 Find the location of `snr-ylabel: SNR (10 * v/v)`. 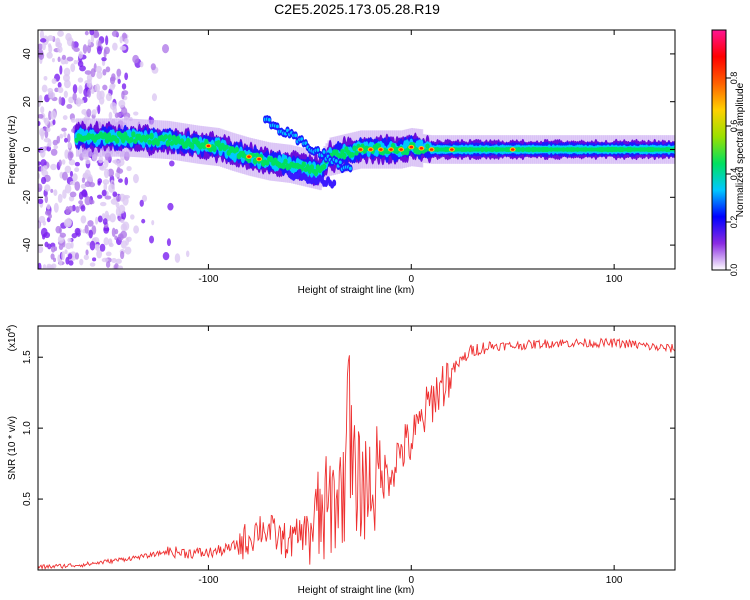

snr-ylabel: SNR (10 * v/v) is located at coordinates (12, 448).